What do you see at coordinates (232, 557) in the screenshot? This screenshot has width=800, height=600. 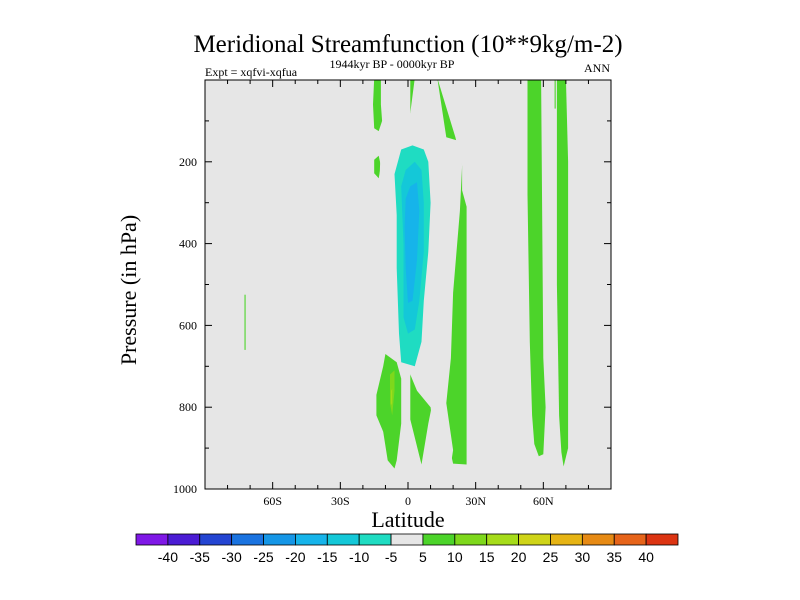 I see `colorbar-label: -30` at bounding box center [232, 557].